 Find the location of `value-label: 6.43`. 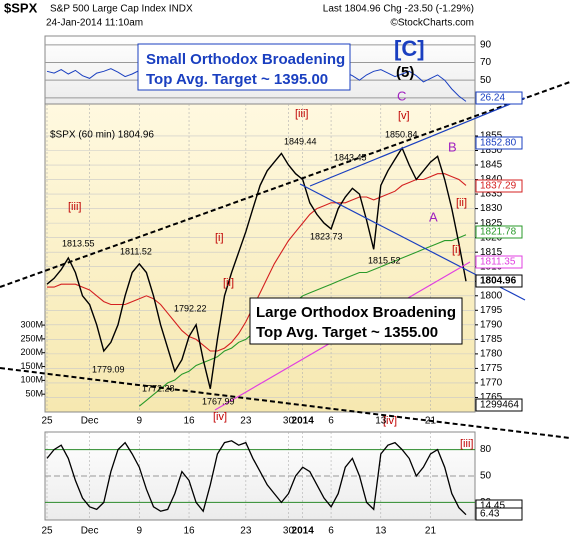

value-label: 6.43 is located at coordinates (490, 514).